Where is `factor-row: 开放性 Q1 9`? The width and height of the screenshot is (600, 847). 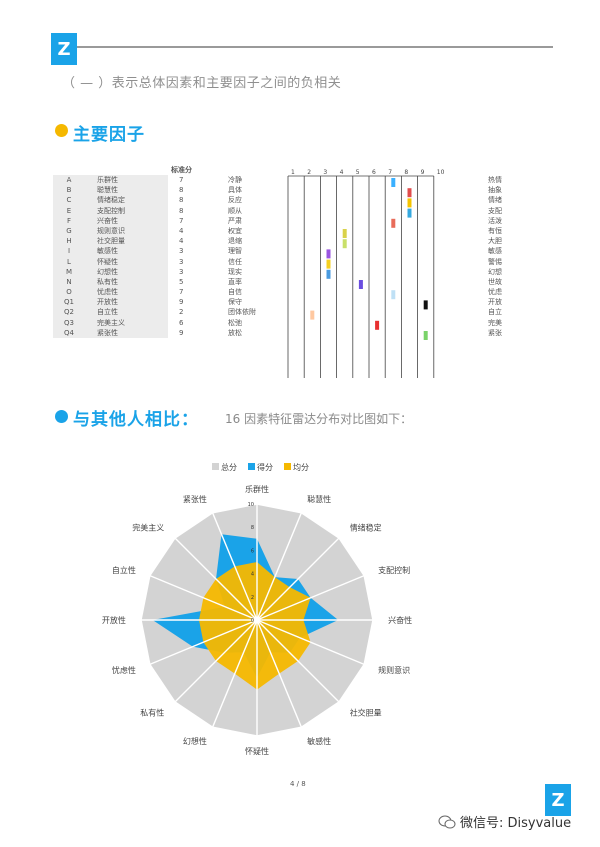 factor-row: 开放性 Q1 9 is located at coordinates (136, 302).